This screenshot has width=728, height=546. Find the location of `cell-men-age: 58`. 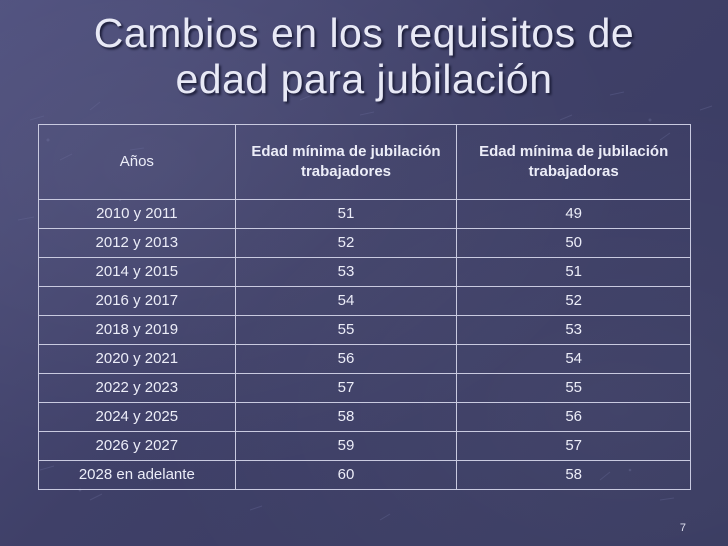

cell-men-age: 58 is located at coordinates (346, 417).